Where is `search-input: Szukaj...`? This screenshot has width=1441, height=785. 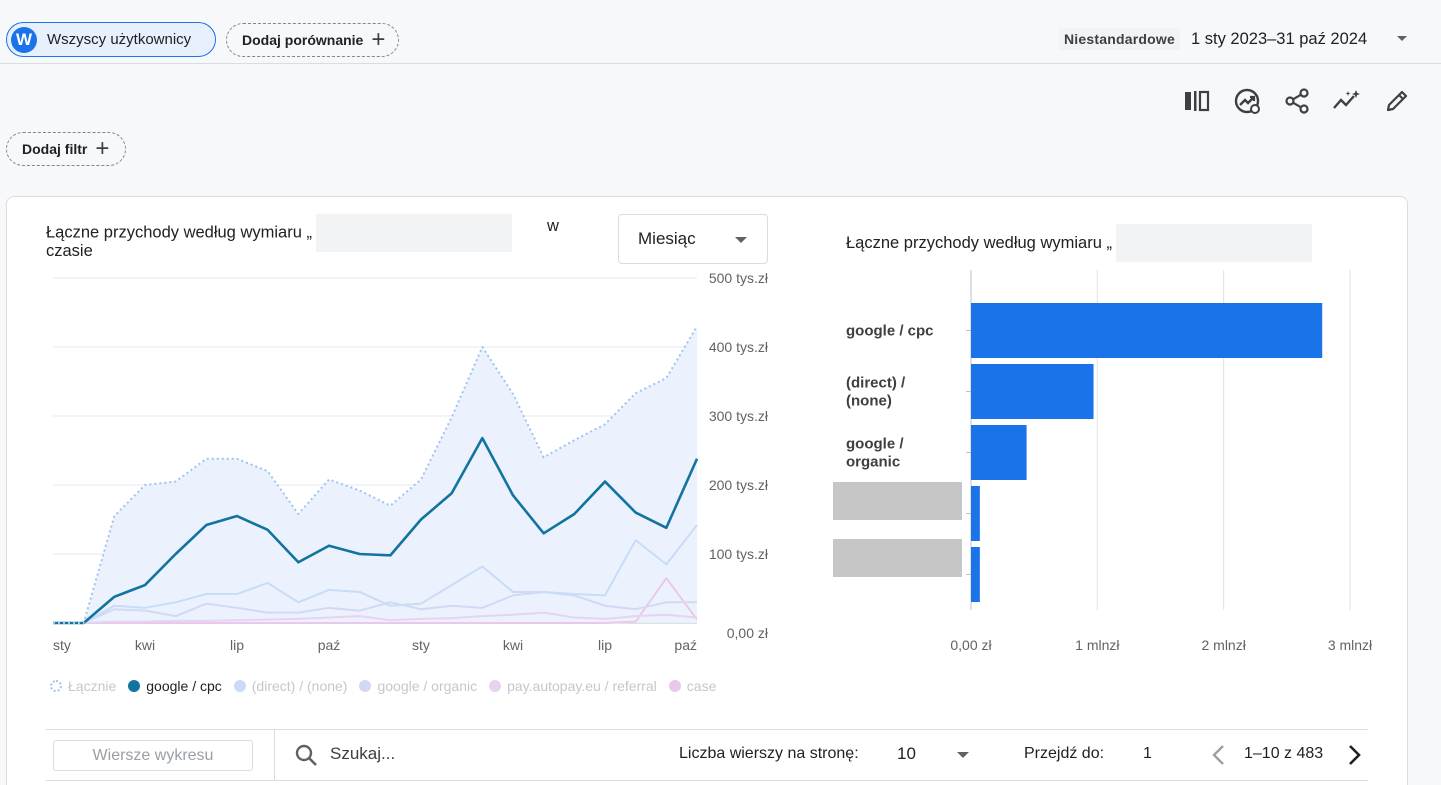 search-input: Szukaj... is located at coordinates (363, 753).